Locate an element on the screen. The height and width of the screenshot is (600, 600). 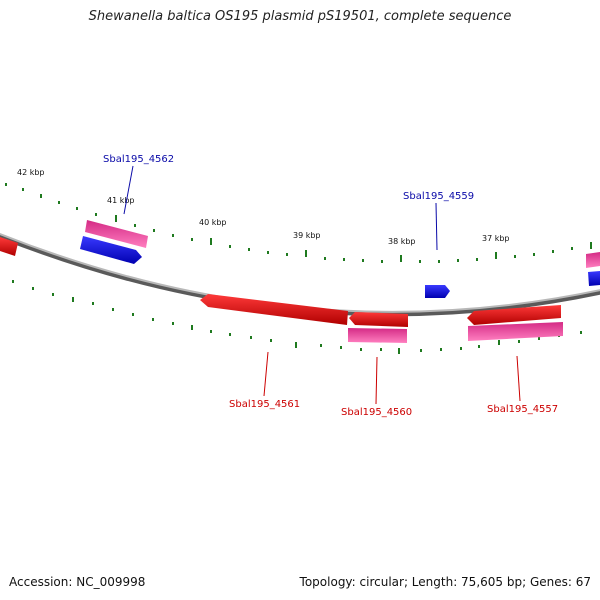
gene-label-reverse: Sbal195_4557 is located at coordinates (522, 409).